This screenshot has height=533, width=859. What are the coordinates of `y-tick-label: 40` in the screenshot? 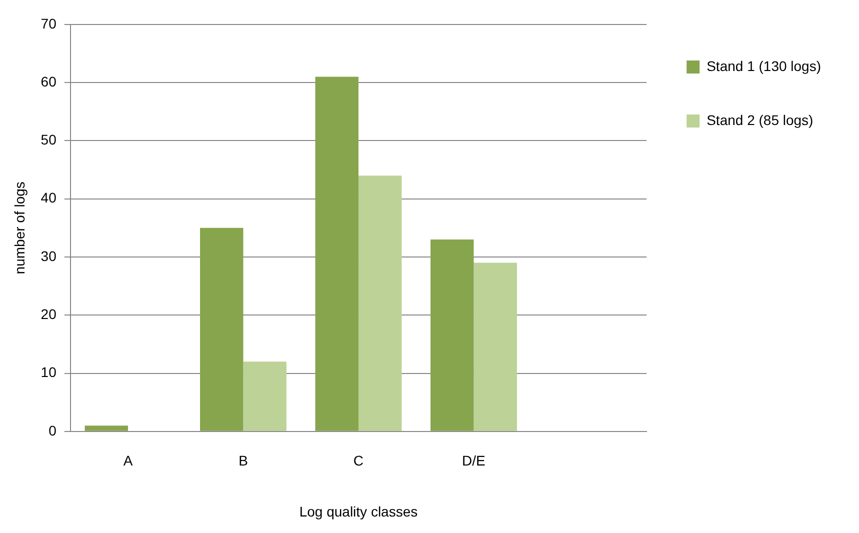 It's located at (48, 198).